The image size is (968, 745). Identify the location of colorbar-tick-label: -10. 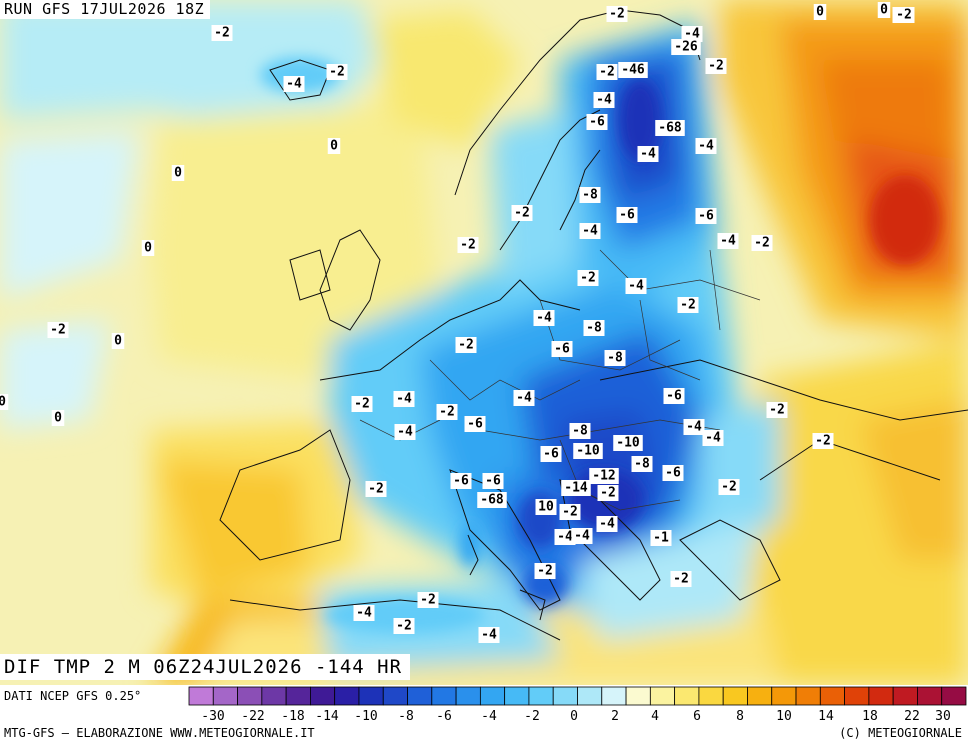
(365, 716).